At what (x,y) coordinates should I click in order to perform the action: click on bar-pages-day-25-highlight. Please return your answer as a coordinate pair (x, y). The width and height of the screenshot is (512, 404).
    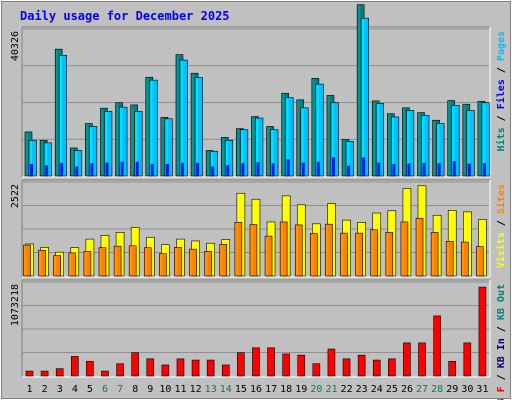
    Looking at the image, I should click on (393, 146).